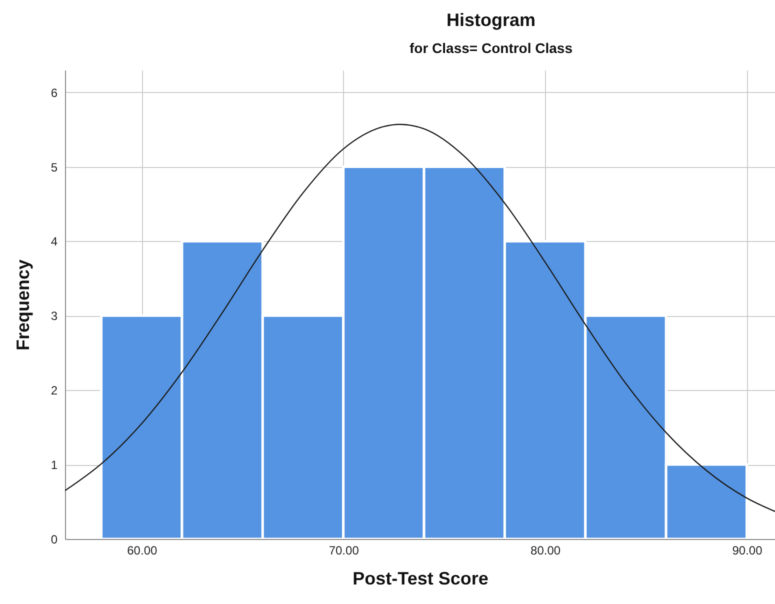 The height and width of the screenshot is (604, 775). What do you see at coordinates (54, 93) in the screenshot?
I see `y-tick-label: 6` at bounding box center [54, 93].